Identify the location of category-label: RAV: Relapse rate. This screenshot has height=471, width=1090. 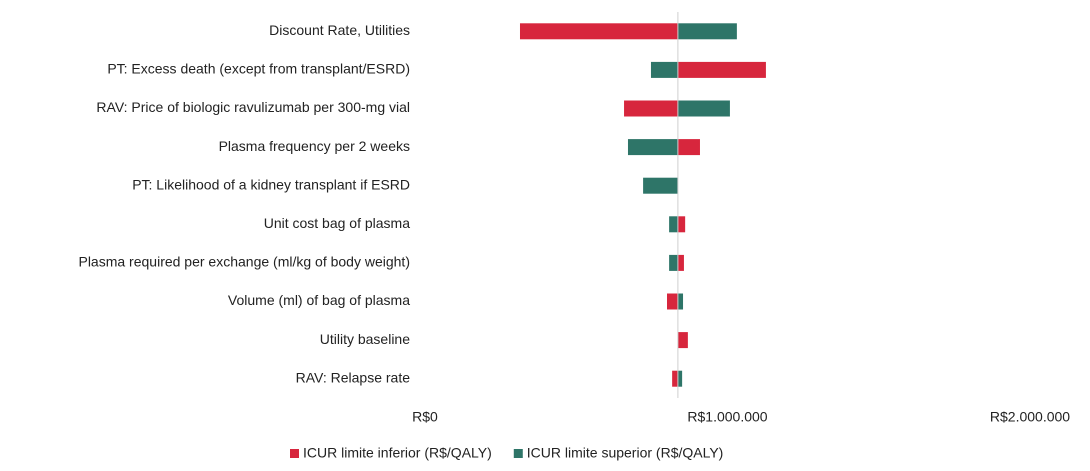
(353, 377).